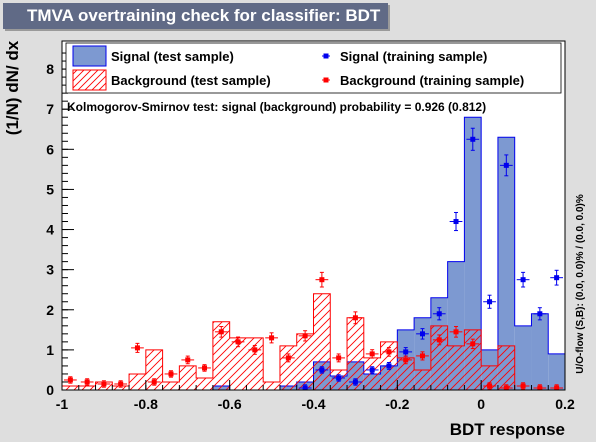 This screenshot has height=442, width=596. I want to click on x-tick-label: -0.8, so click(146, 404).